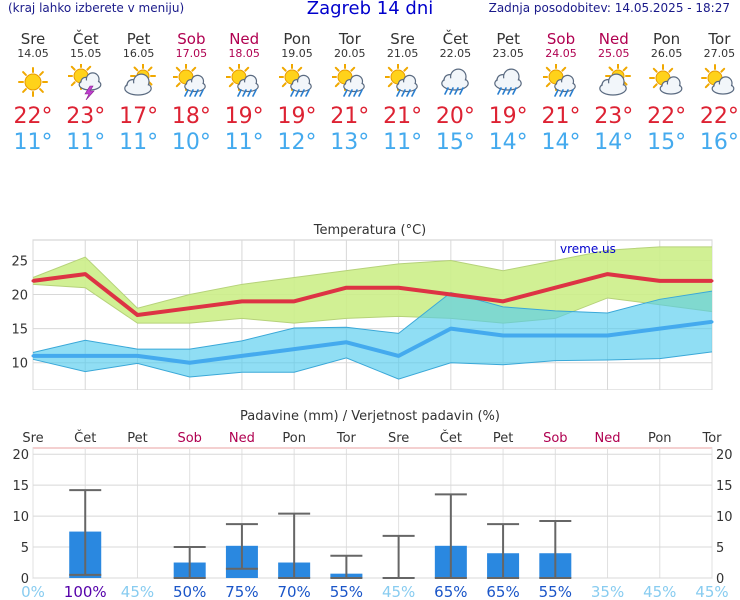 The height and width of the screenshot is (600, 740). I want to click on probability-label: 75%, so click(241, 591).